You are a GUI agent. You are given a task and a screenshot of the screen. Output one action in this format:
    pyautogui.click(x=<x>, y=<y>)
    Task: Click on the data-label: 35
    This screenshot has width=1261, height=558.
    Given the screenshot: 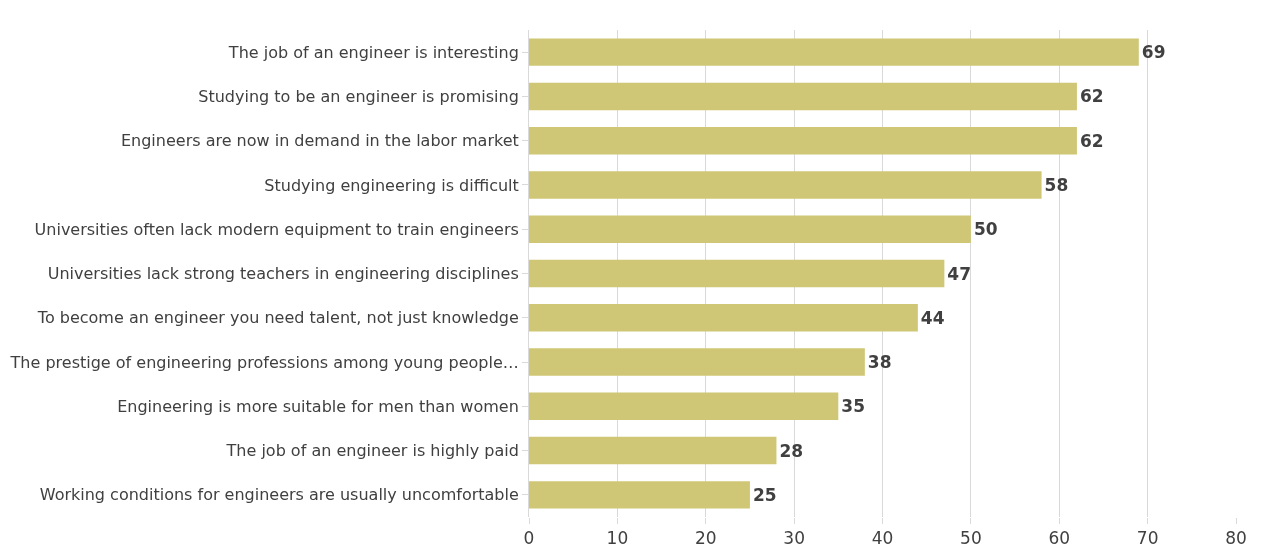 What is the action you would take?
    pyautogui.click(x=853, y=406)
    